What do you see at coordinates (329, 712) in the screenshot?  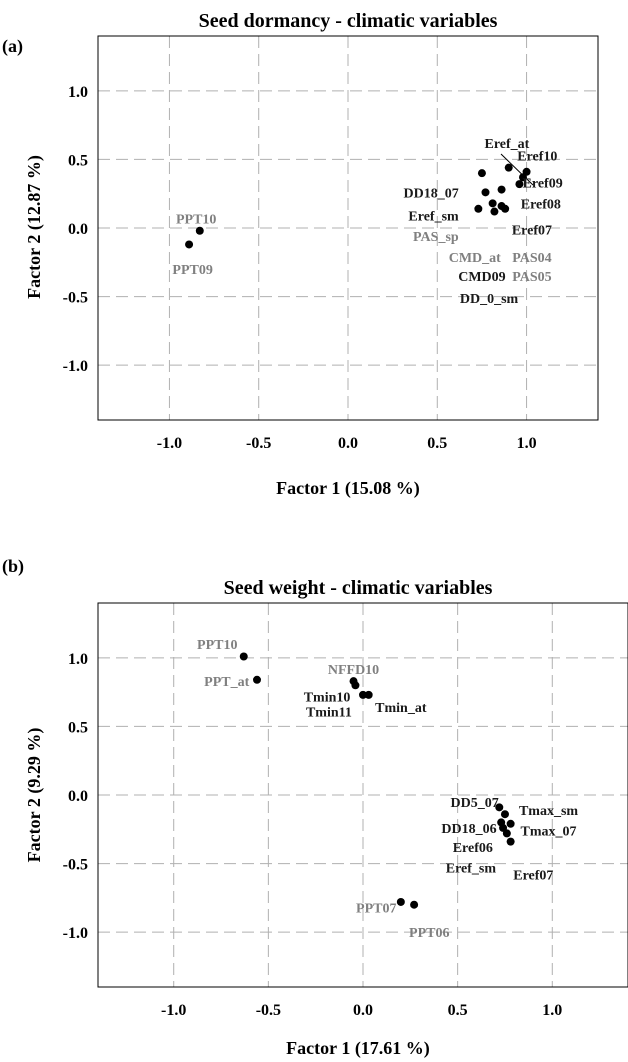 I see `point-label: Tmin11` at bounding box center [329, 712].